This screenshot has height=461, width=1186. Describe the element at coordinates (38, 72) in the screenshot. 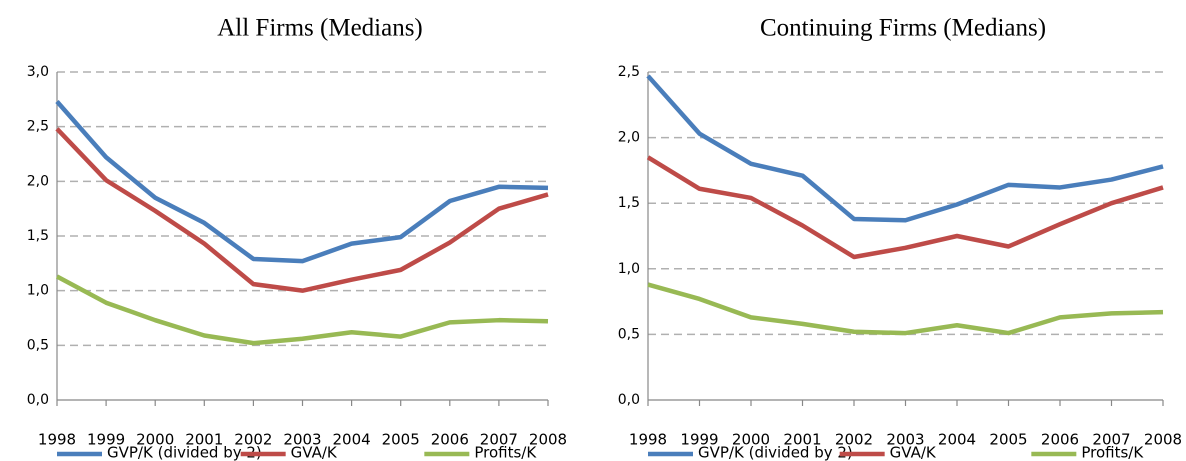

I see `y-tick-label: 3,0` at that location.